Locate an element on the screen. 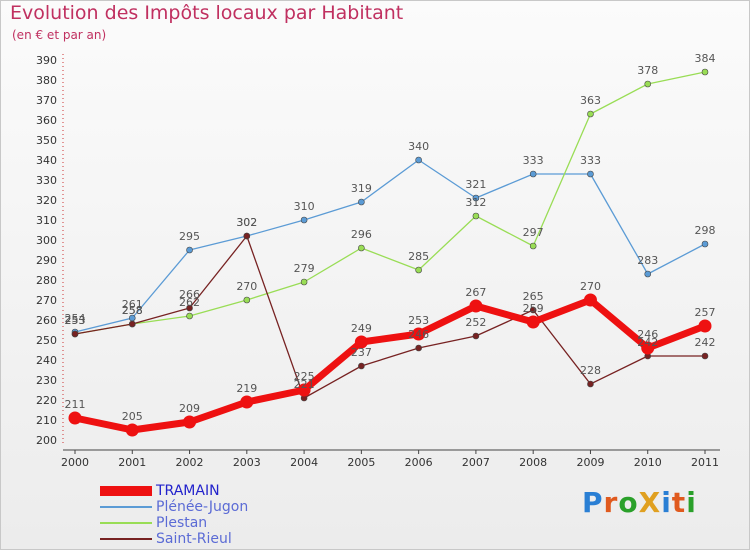 Image resolution: width=750 pixels, height=550 pixels. legend-item-tramain: TRAMAIN is located at coordinates (210, 491).